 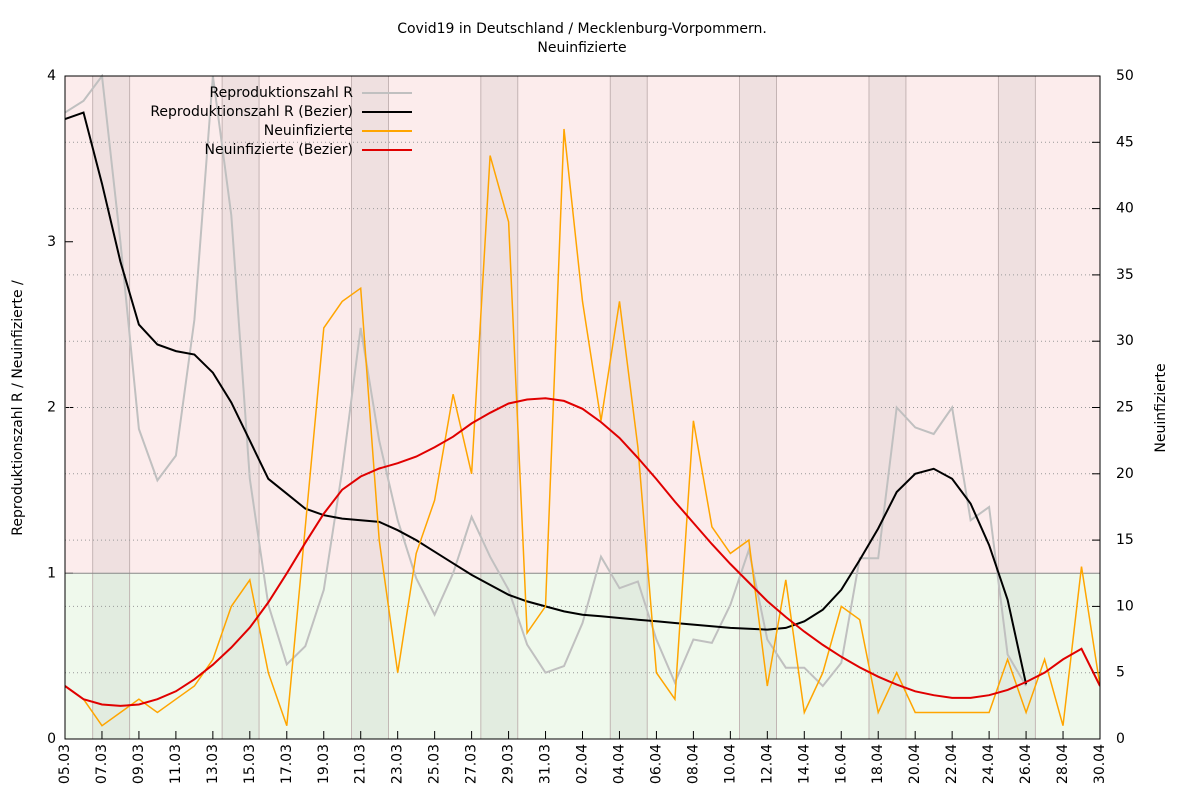 I want to click on y-tick-label: 4, so click(x=51, y=76).